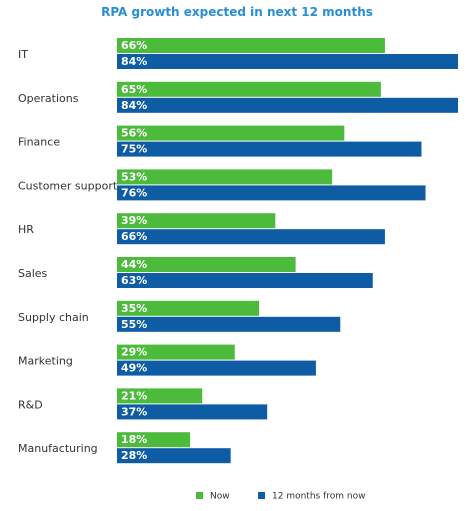  I want to click on category-label: HR, so click(26, 229).